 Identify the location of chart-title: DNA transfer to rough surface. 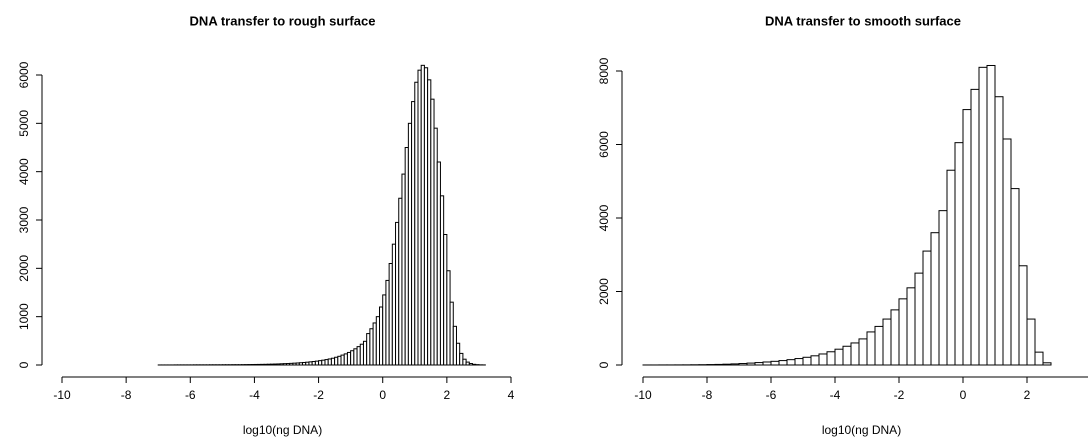
(283, 20).